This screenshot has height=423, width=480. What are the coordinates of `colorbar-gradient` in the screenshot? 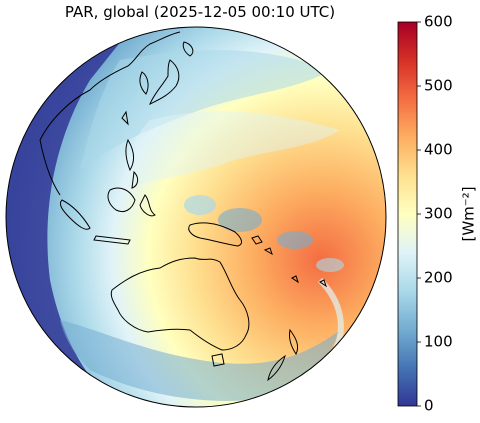 It's located at (407, 214).